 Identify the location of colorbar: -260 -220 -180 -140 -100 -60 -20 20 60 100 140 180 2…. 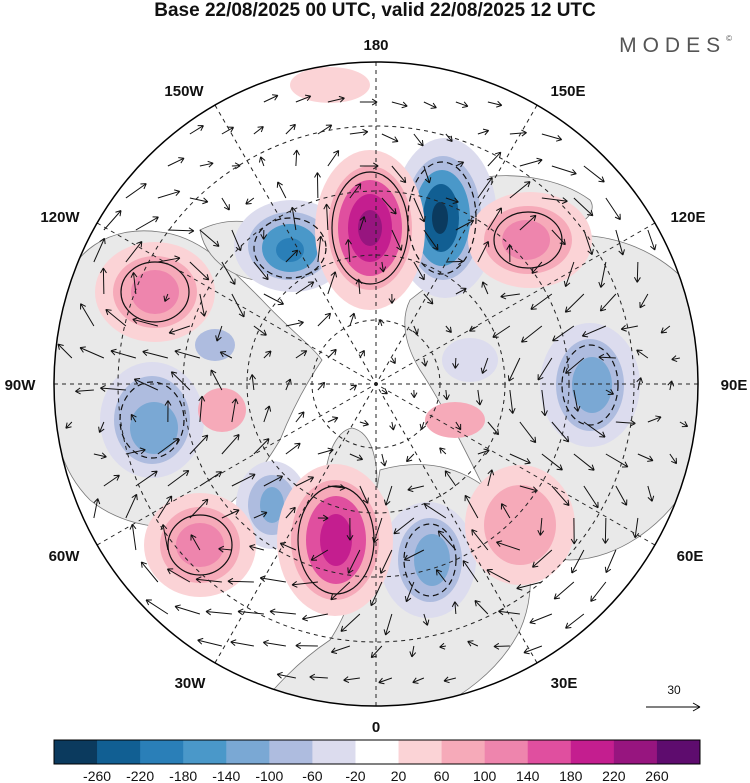
(377, 761).